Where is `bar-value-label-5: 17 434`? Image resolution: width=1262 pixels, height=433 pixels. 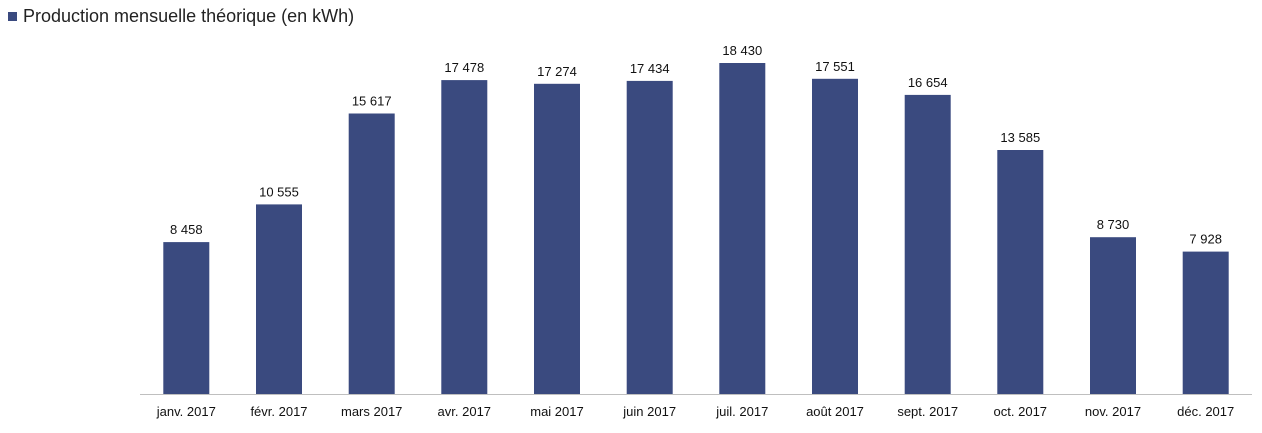
bar-value-label-5: 17 434 is located at coordinates (650, 68).